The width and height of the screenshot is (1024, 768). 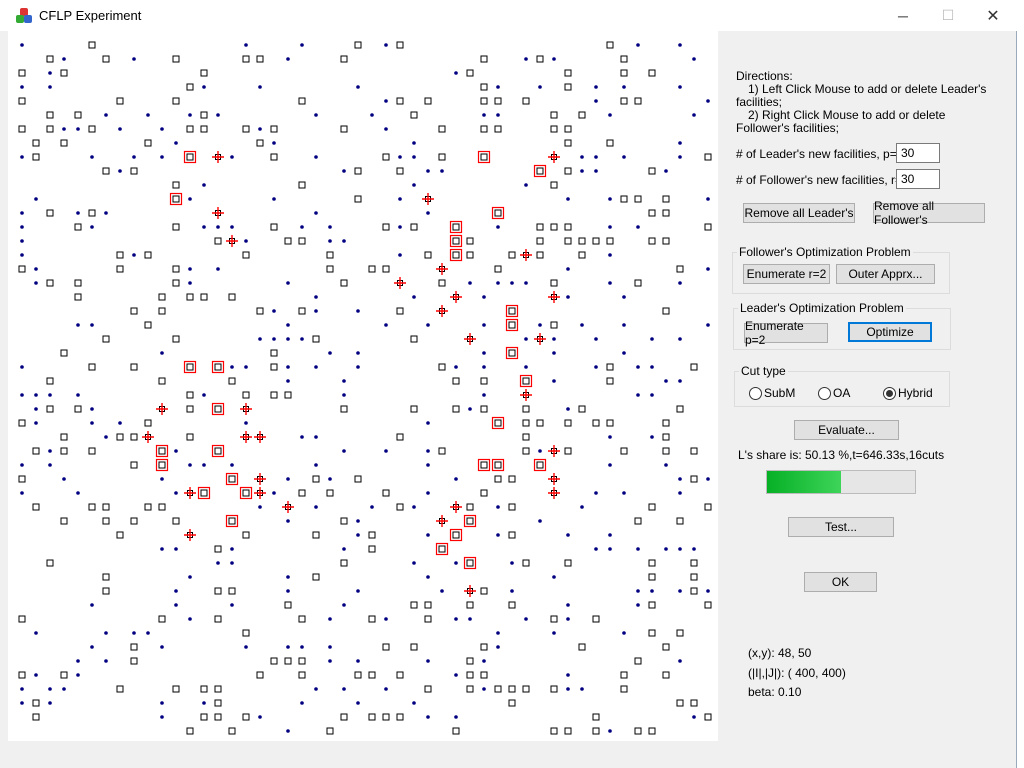 I want to click on follower-count-input: 30, so click(x=918, y=179).